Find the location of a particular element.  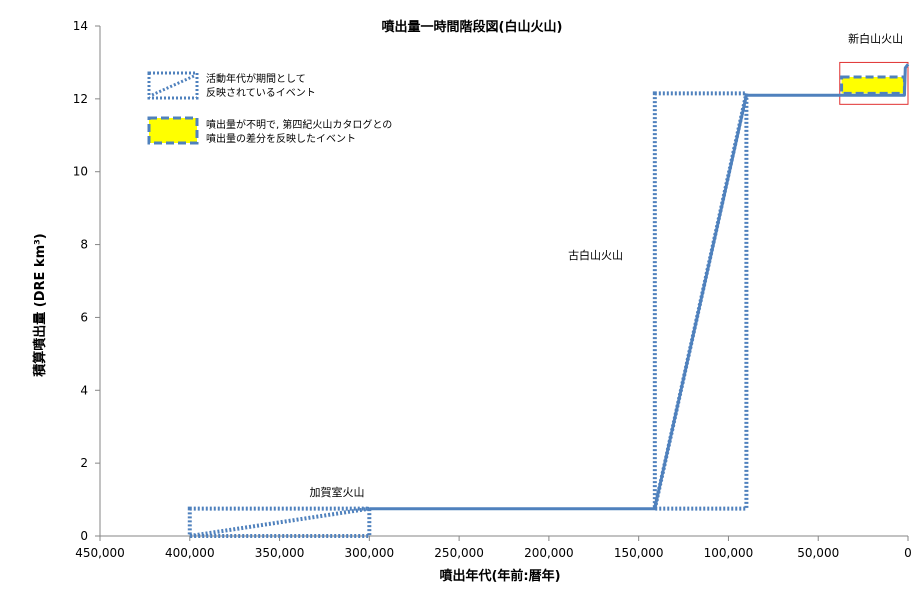

legend-label-period-line1: 活動年代が期間として is located at coordinates (256, 78).